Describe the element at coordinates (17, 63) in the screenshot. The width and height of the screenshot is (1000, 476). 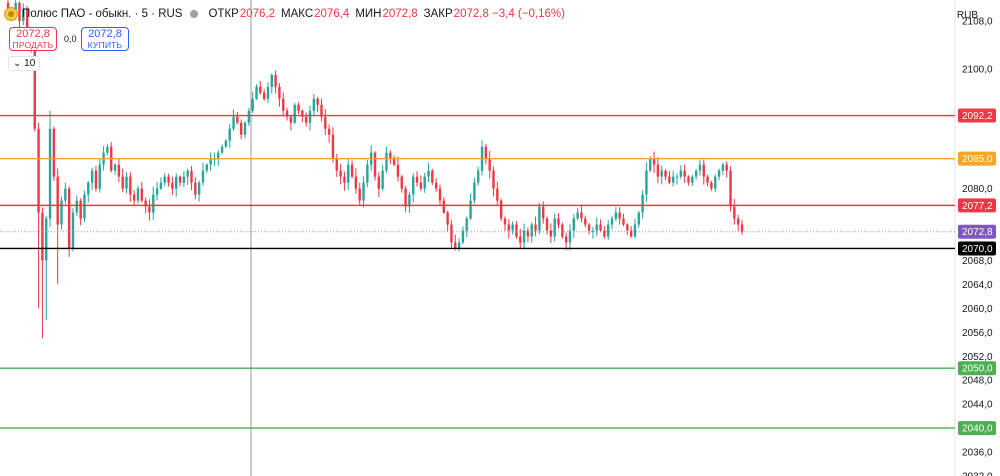
I see `chevron-down-icon: ⌄` at that location.